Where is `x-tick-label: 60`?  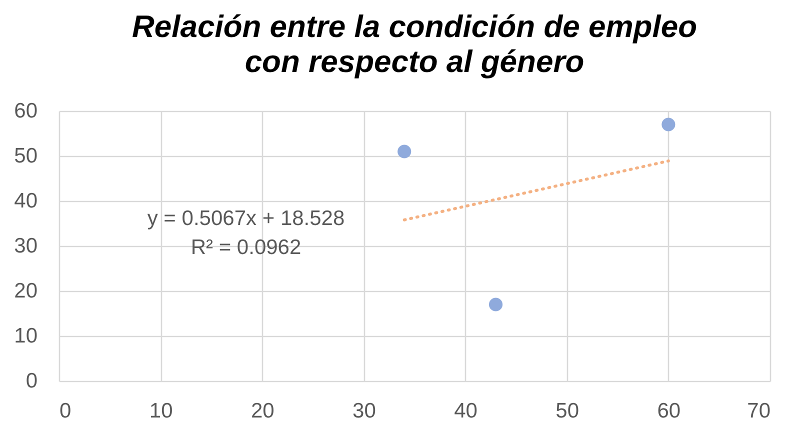
x-tick-label: 60 is located at coordinates (669, 411).